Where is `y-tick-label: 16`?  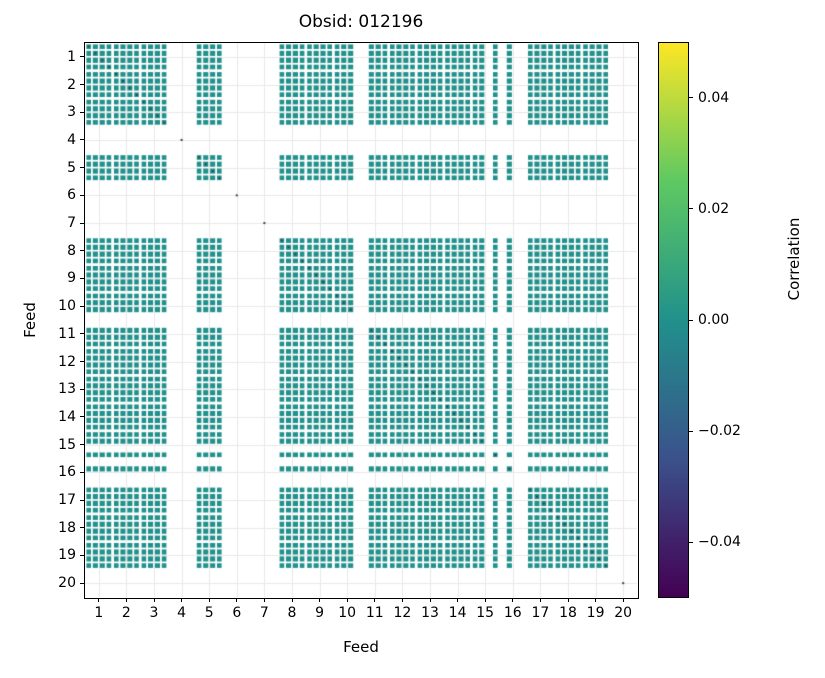
y-tick-label: 16 is located at coordinates (67, 472).